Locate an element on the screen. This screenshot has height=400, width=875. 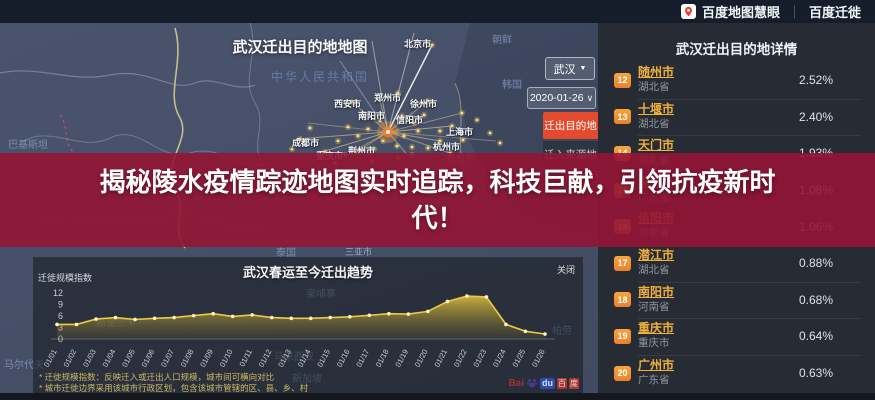
destination-info: 十堰市 湖北省 is located at coordinates (656, 116).